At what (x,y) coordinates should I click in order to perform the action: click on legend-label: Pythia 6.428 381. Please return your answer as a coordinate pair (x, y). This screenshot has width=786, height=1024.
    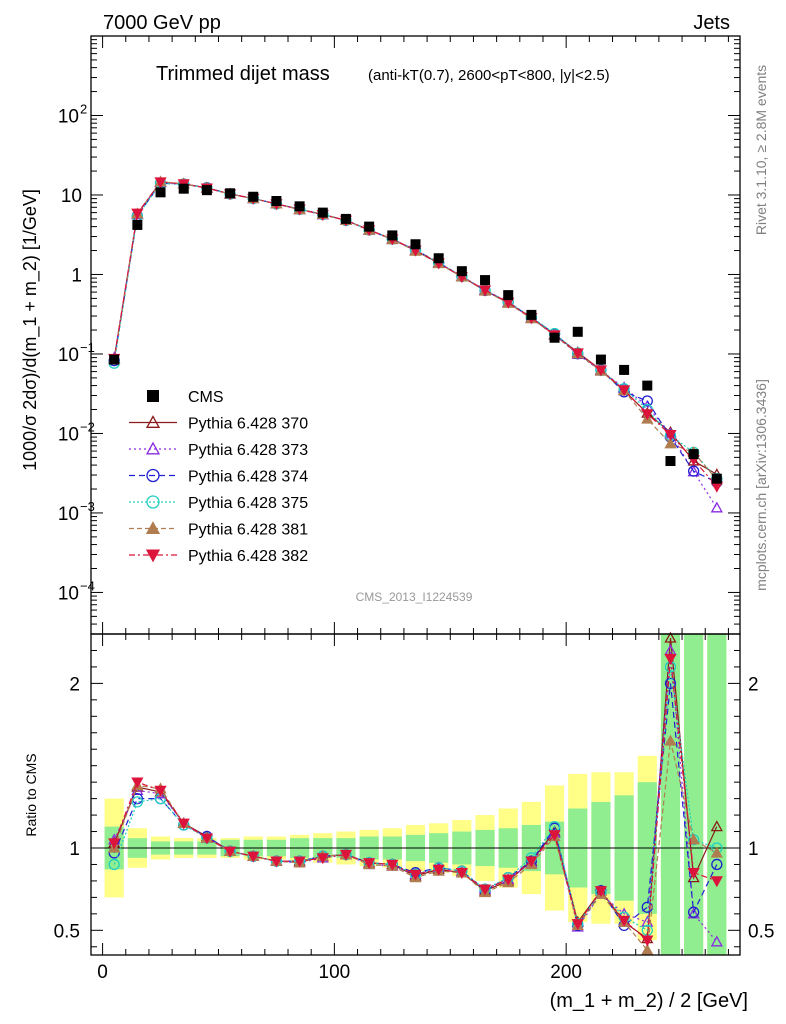
    Looking at the image, I should click on (248, 530).